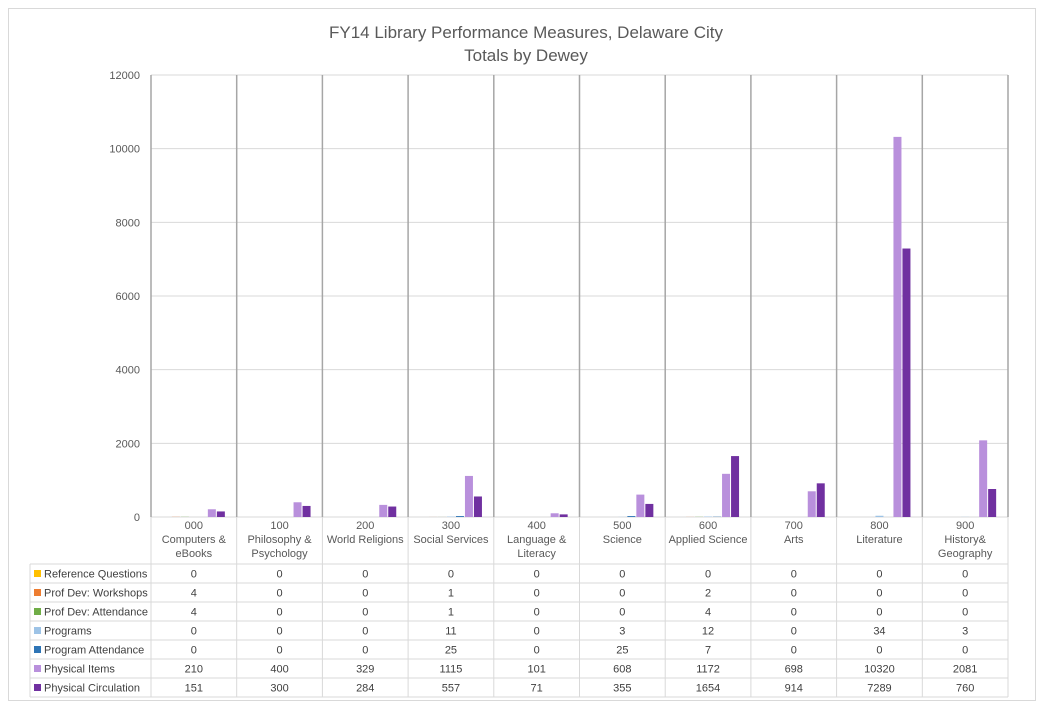 The height and width of the screenshot is (709, 1052). I want to click on y-tick-label: 2000, so click(128, 444).